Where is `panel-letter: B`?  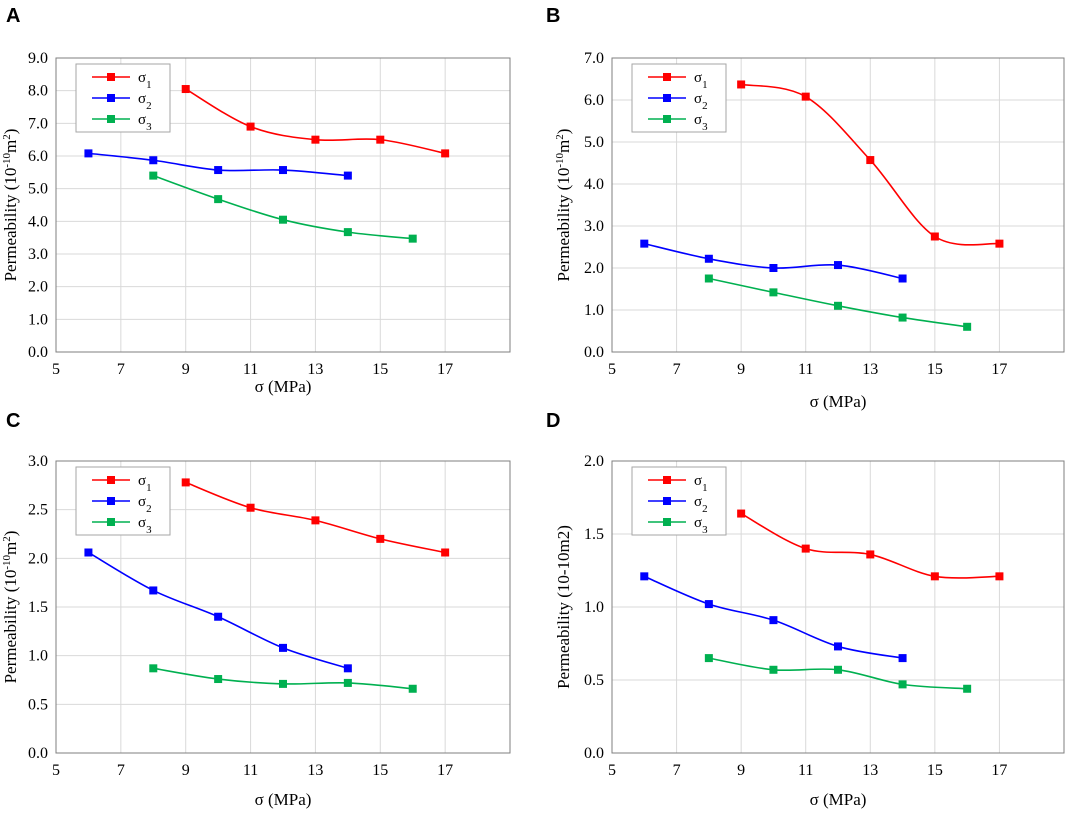 panel-letter: B is located at coordinates (553, 16).